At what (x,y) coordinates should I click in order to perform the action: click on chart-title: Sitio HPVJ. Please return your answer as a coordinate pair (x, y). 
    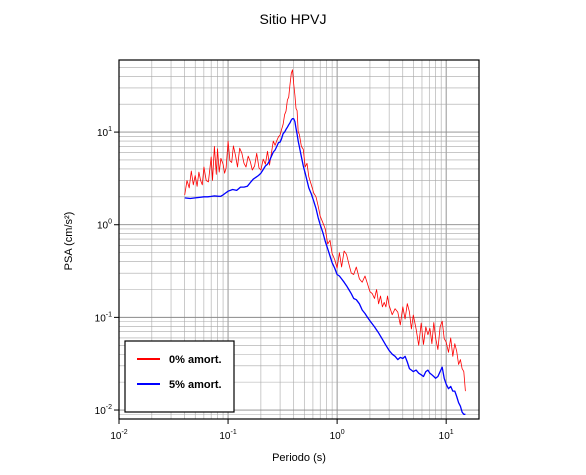
    Looking at the image, I should click on (293, 19).